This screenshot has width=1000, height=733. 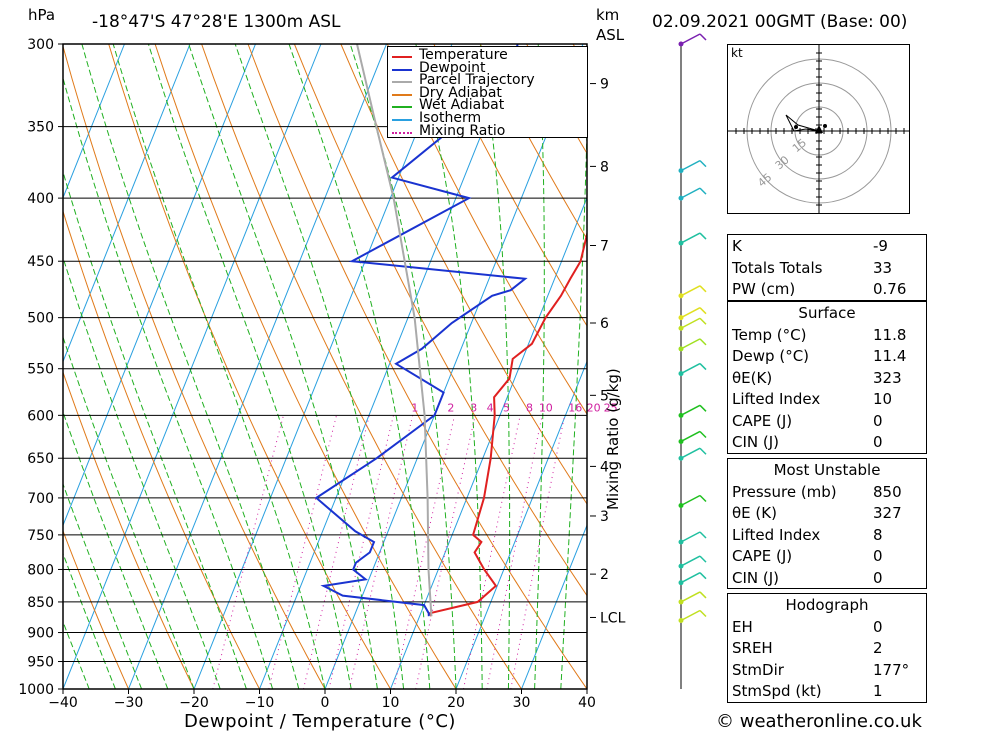 What do you see at coordinates (608, 15) in the screenshot?
I see `height-unit-label: km` at bounding box center [608, 15].